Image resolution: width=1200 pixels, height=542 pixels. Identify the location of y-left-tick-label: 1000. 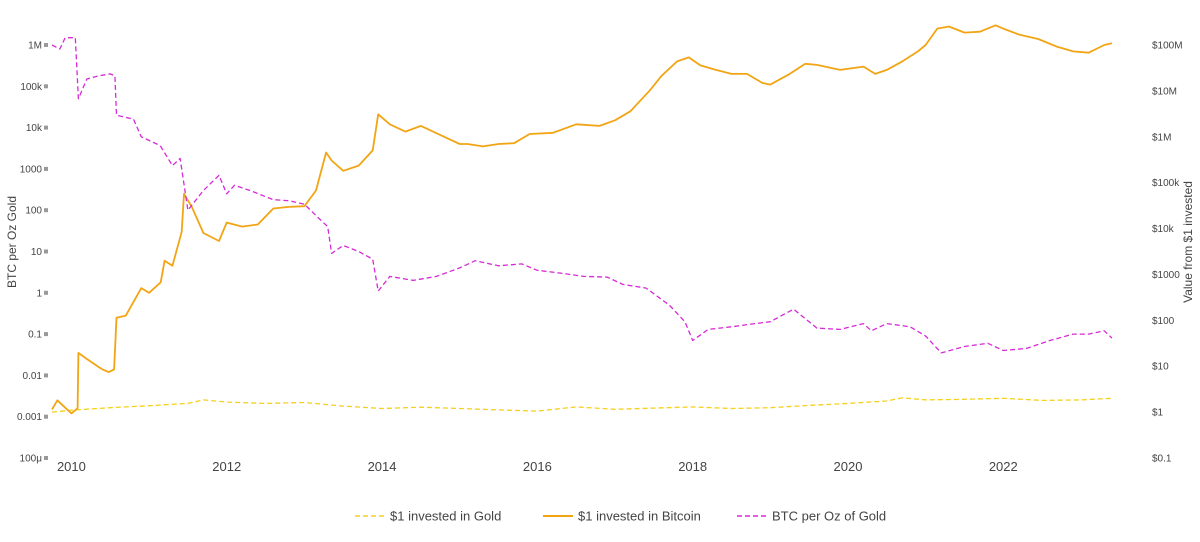
(31, 169).